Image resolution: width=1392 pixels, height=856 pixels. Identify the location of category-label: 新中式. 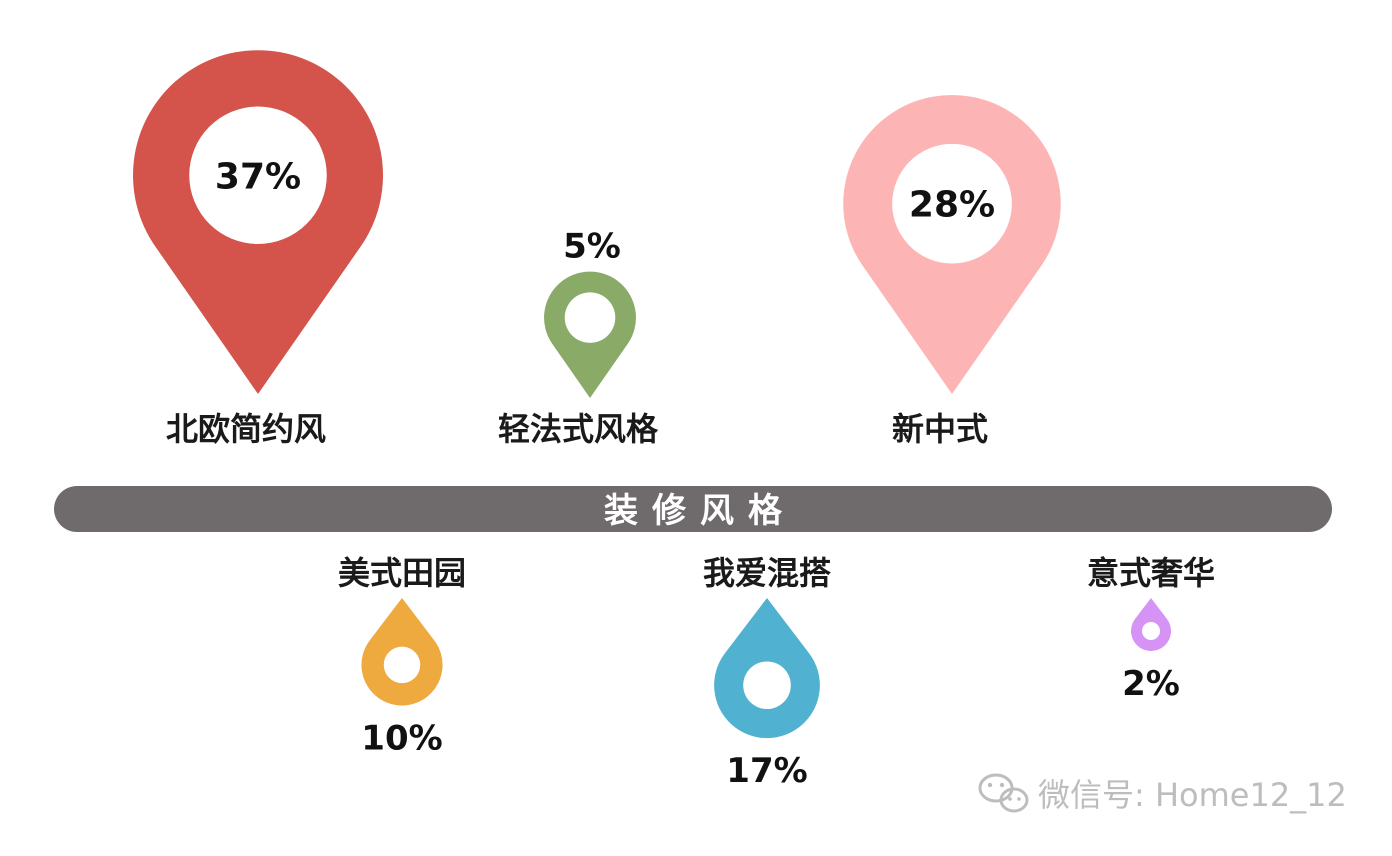
(940, 429).